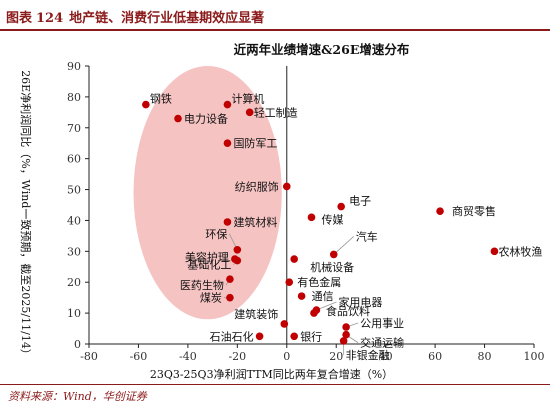 The width and height of the screenshot is (550, 413). What do you see at coordinates (368, 355) in the screenshot?
I see `point-label: 非银金融` at bounding box center [368, 355].